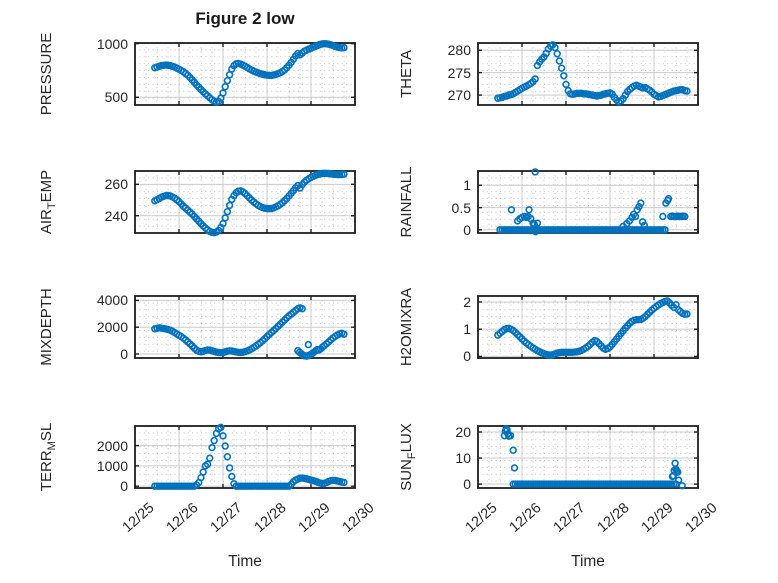 The height and width of the screenshot is (583, 778). I want to click on y-tick-labels: 0 10 20, so click(439, 458).